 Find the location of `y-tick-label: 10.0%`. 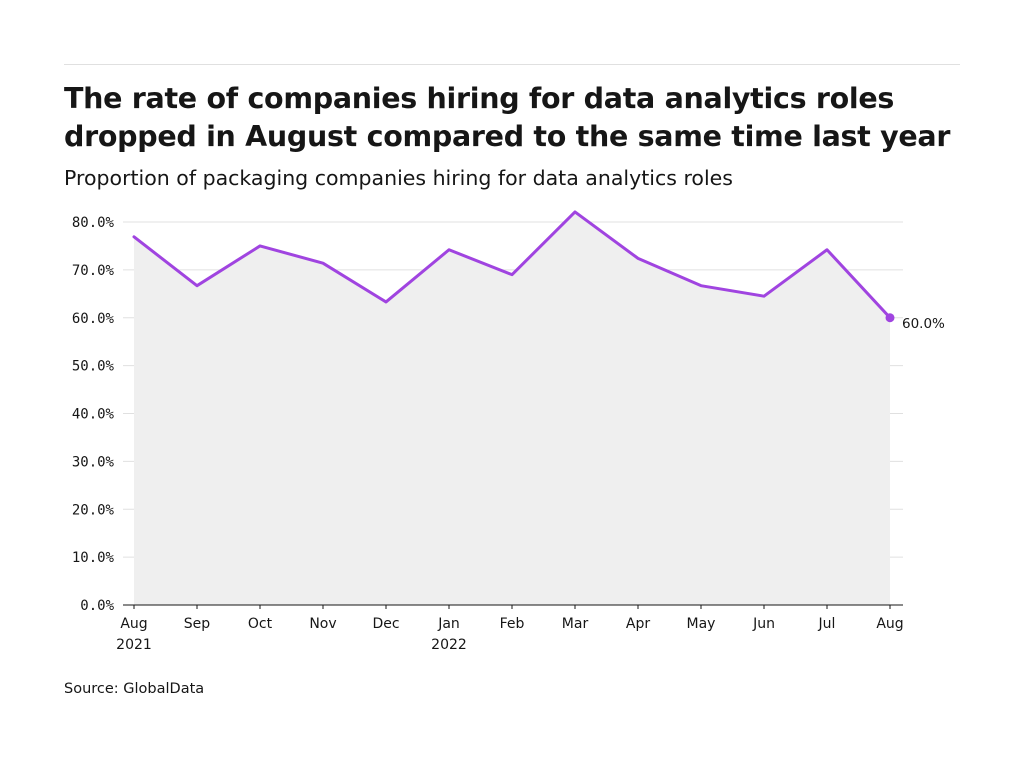

y-tick-label: 10.0% is located at coordinates (93, 558).